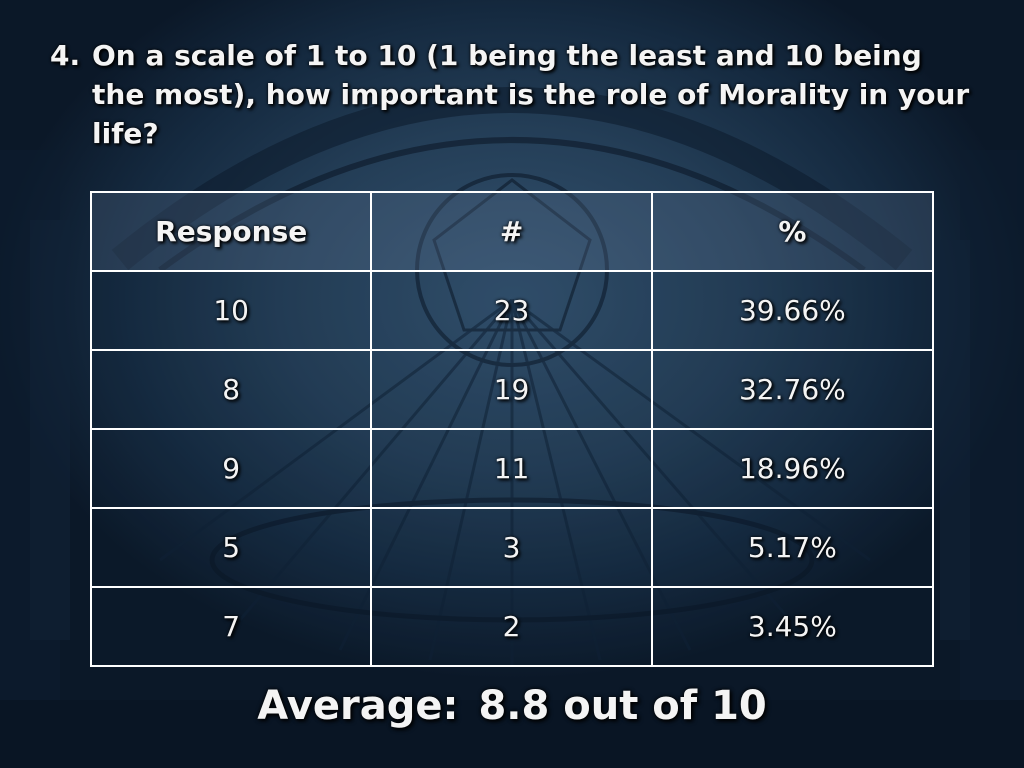 The height and width of the screenshot is (768, 1024). I want to click on table-row: 8 19 32.76%, so click(512, 389).